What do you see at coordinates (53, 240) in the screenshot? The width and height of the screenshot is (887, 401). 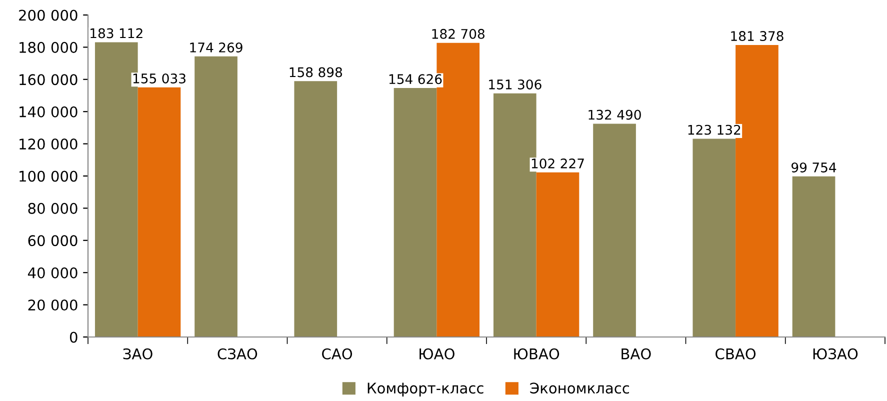 I see `y-tick-label: 60 000` at bounding box center [53, 240].